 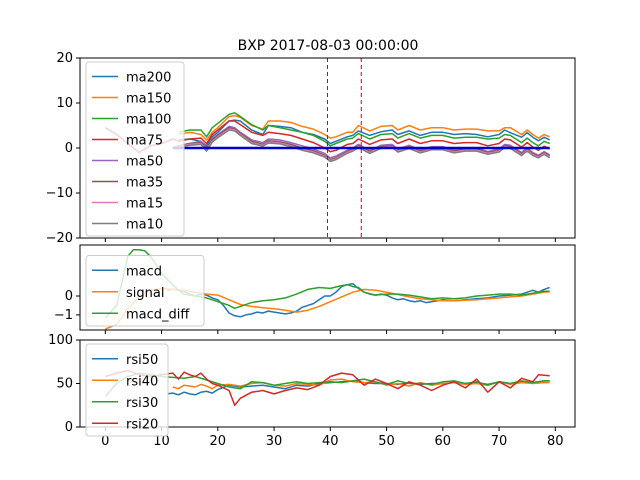 I want to click on panel-frame, so click(x=327, y=287).